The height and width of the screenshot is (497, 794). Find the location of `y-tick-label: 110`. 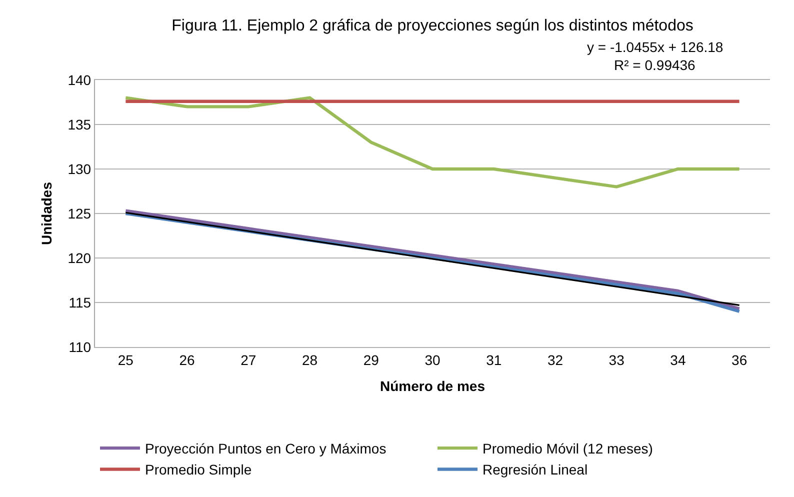

y-tick-label: 110 is located at coordinates (80, 346).